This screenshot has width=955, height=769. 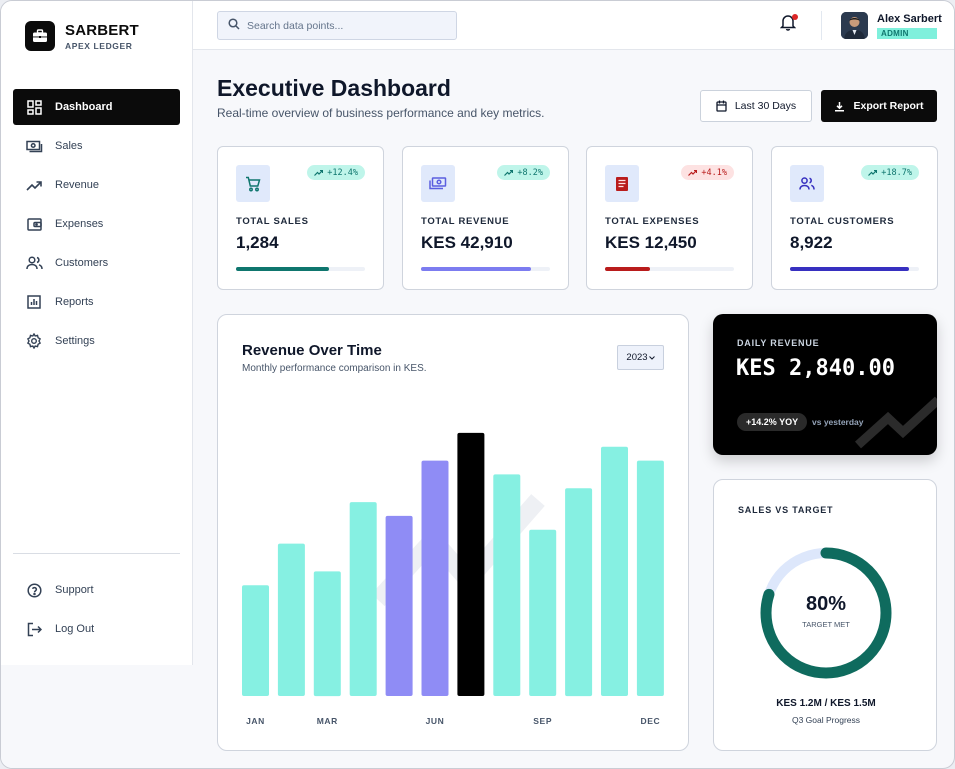 I want to click on avatar, so click(x=854, y=25).